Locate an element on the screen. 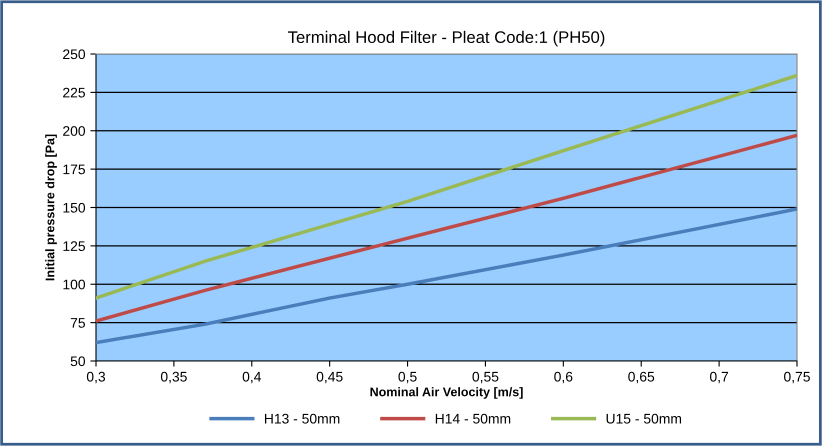 The image size is (822, 446). x-tick-label: 0,75 is located at coordinates (797, 378).